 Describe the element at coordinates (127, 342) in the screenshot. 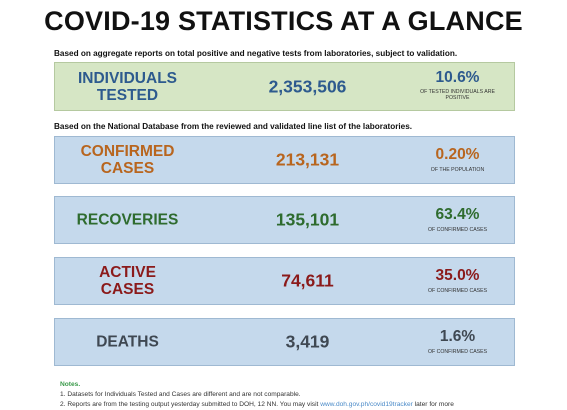

I see `card-label: DEATHS` at that location.